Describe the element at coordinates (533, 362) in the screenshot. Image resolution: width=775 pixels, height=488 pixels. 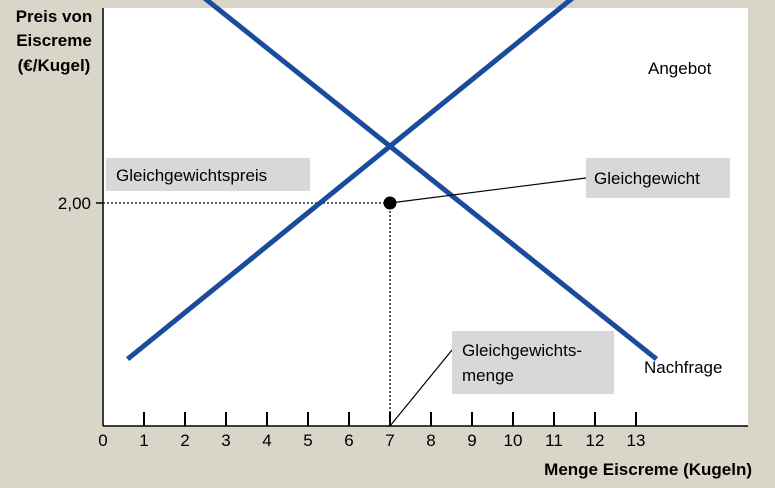
I see `quantity-callout-box` at that location.